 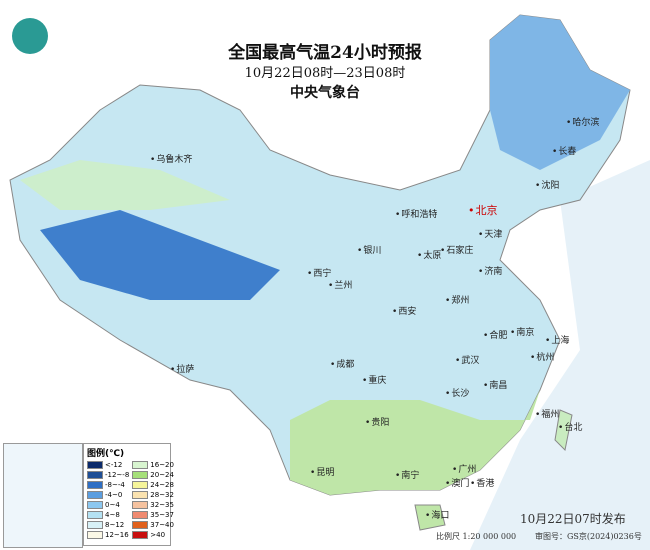 What do you see at coordinates (319, 272) in the screenshot?
I see `city-label: 西宁` at bounding box center [319, 272].